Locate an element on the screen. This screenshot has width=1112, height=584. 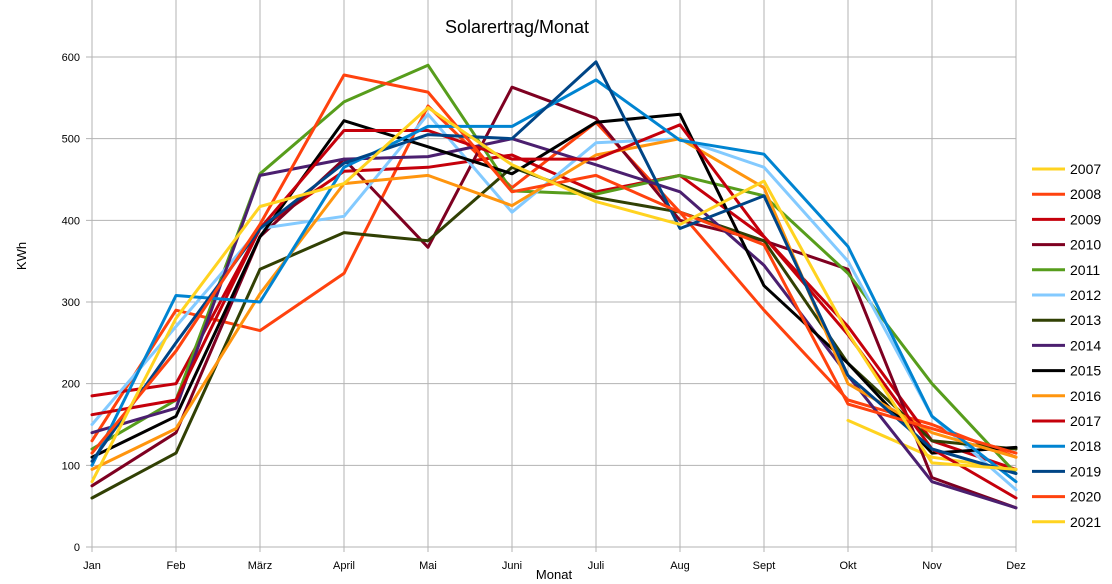
x-tick-label: Dez is located at coordinates (1016, 566).